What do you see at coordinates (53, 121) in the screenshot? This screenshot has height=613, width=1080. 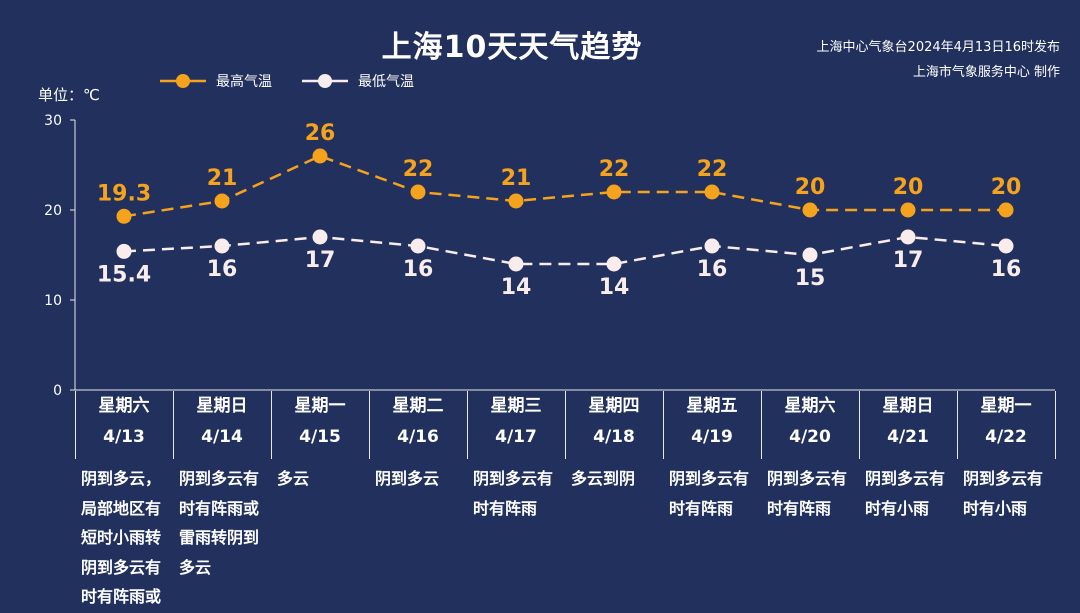 I see `y-tick-label: 30` at bounding box center [53, 121].